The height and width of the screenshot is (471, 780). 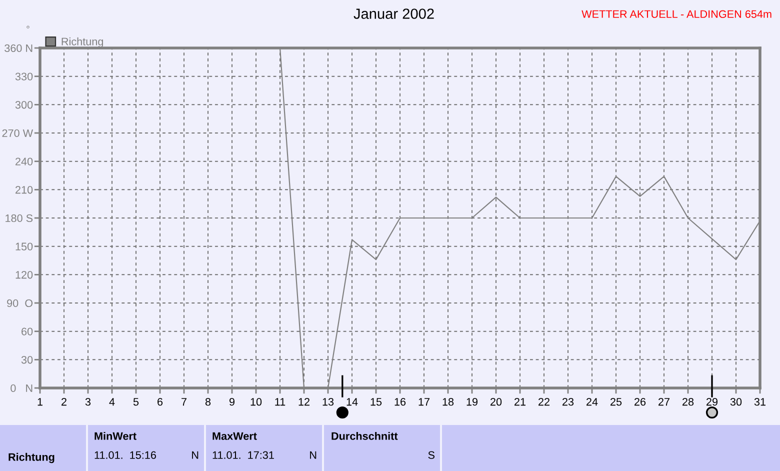 I want to click on y-tick-label: 180 S, so click(x=19, y=218).